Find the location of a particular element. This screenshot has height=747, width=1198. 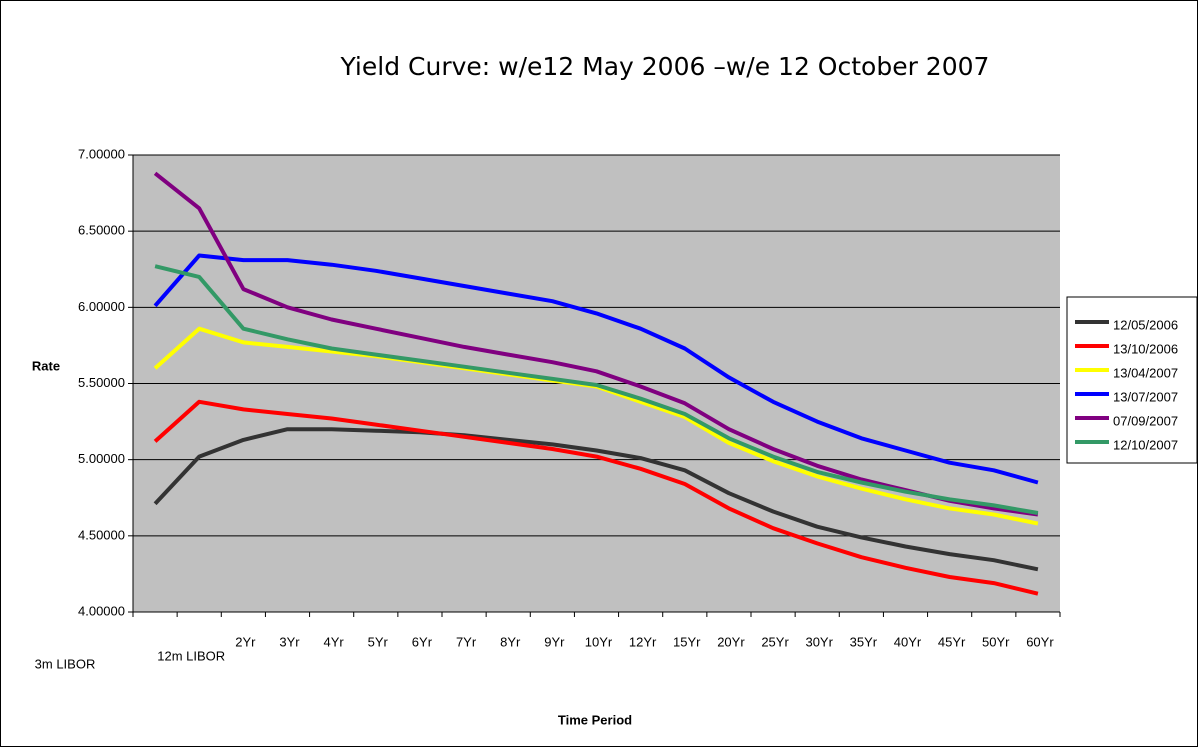

y-tick-label: 5.00000 is located at coordinates (101, 458).